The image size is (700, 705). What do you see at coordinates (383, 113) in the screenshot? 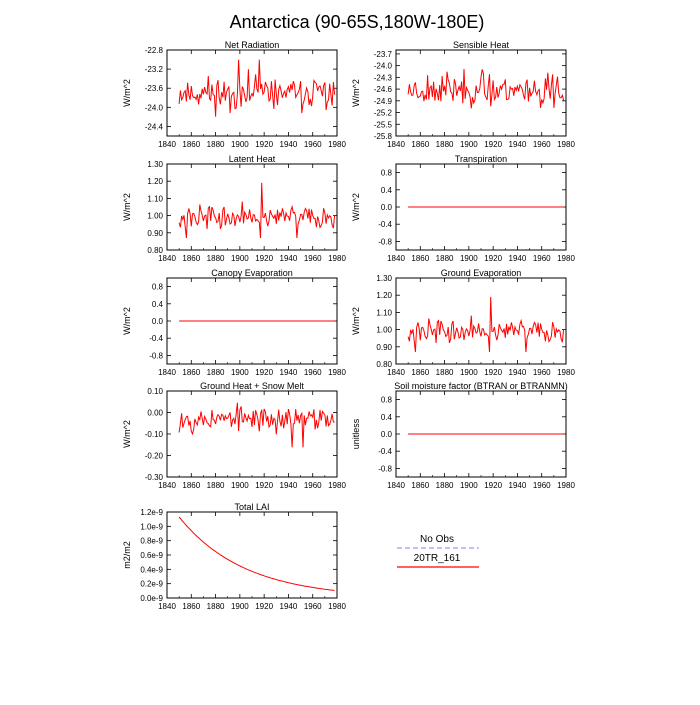
I see `y-tick-label: -25.2` at bounding box center [383, 113].